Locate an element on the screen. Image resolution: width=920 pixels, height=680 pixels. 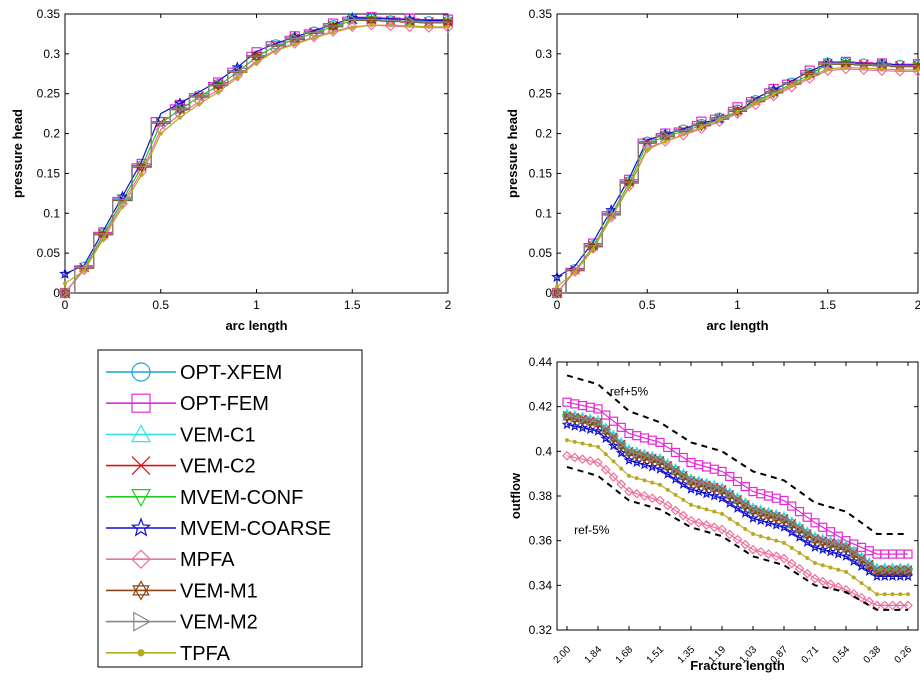
legend-entry-mvem-coarse: MVEM-COARSE is located at coordinates (218, 528).